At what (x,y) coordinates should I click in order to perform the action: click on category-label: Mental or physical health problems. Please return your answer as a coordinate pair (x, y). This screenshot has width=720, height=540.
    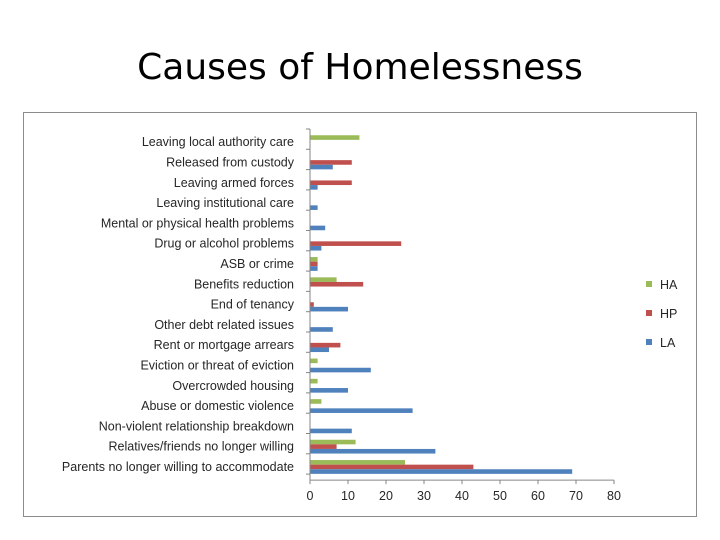
    Looking at the image, I should click on (197, 223).